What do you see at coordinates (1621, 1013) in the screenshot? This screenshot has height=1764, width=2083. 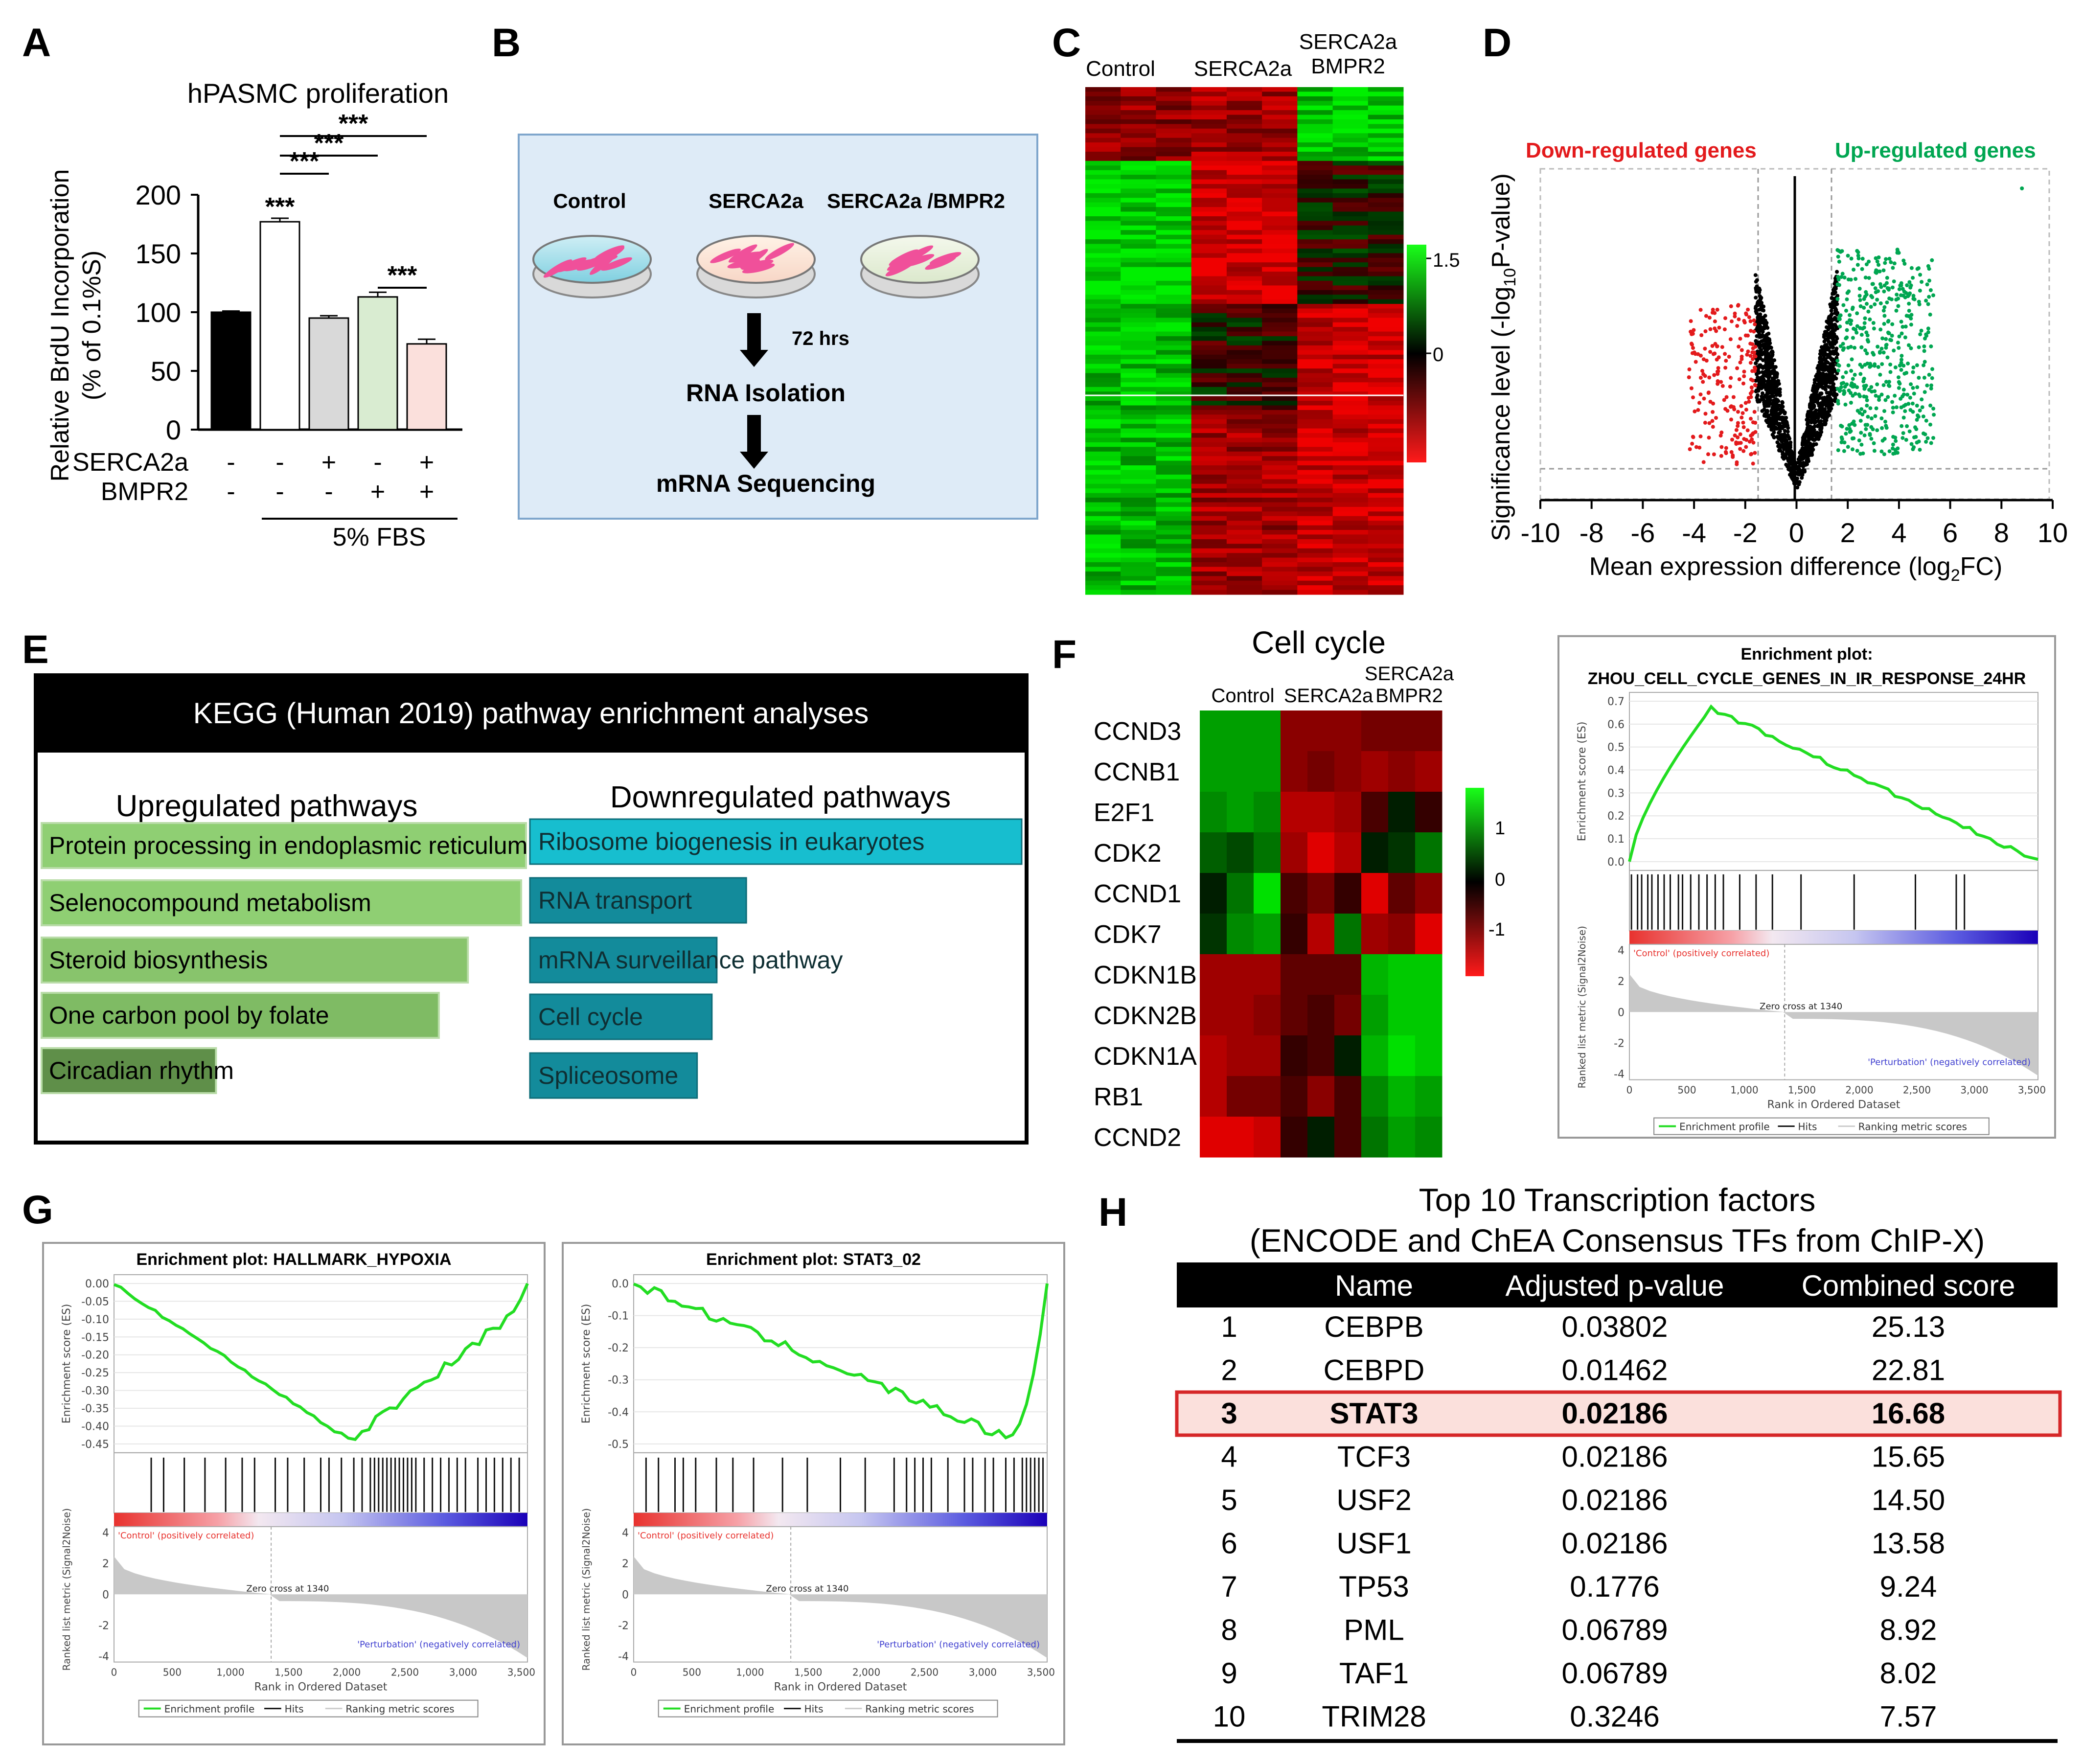 I see `rank-tick-label: 0` at bounding box center [1621, 1013].